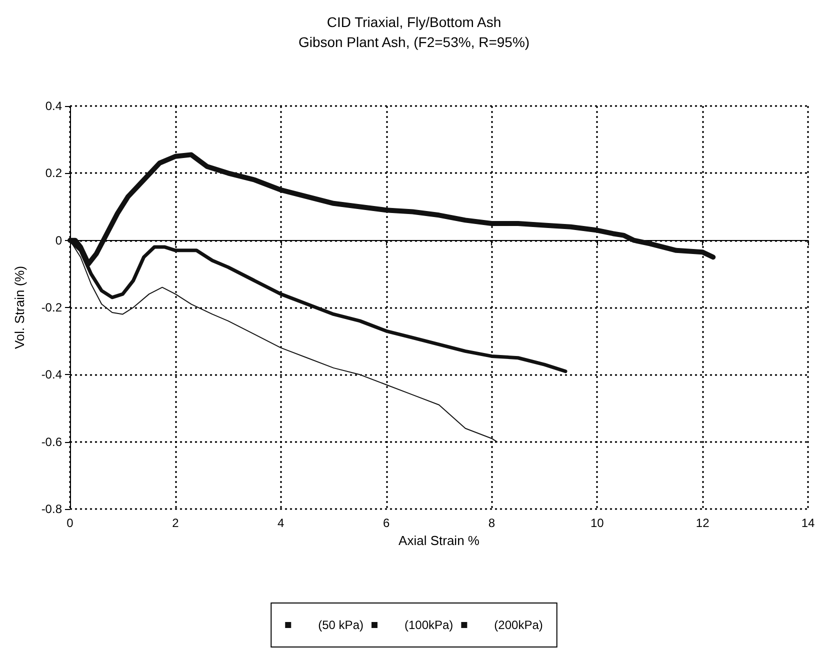 The width and height of the screenshot is (828, 659). I want to click on x-axis-title: Axial Strain %, so click(439, 540).